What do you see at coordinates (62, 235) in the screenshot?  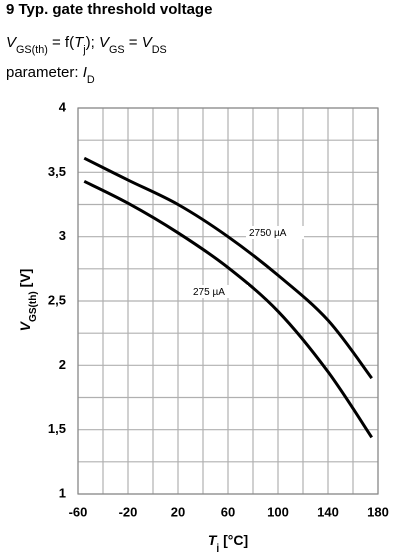 I see `y-tick-label: 3` at bounding box center [62, 235].